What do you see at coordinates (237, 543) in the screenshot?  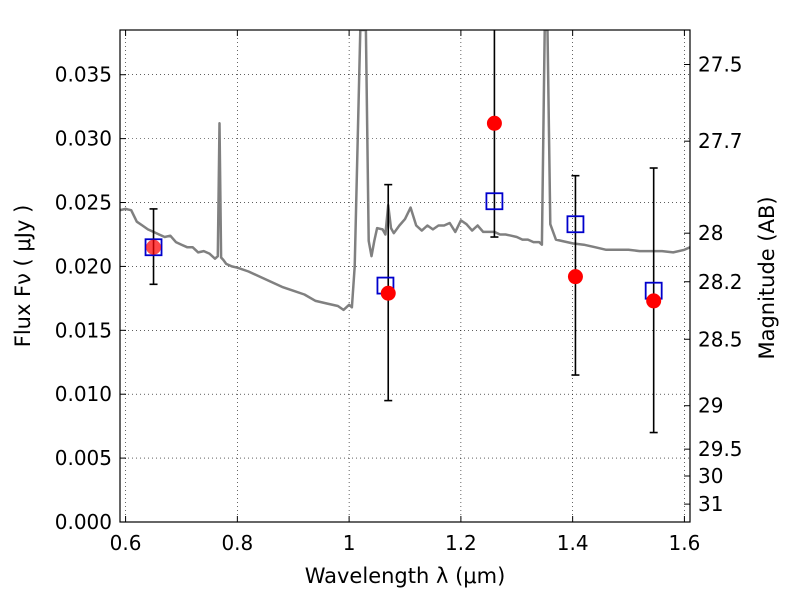 I see `x-tick-label: 0.8` at bounding box center [237, 543].